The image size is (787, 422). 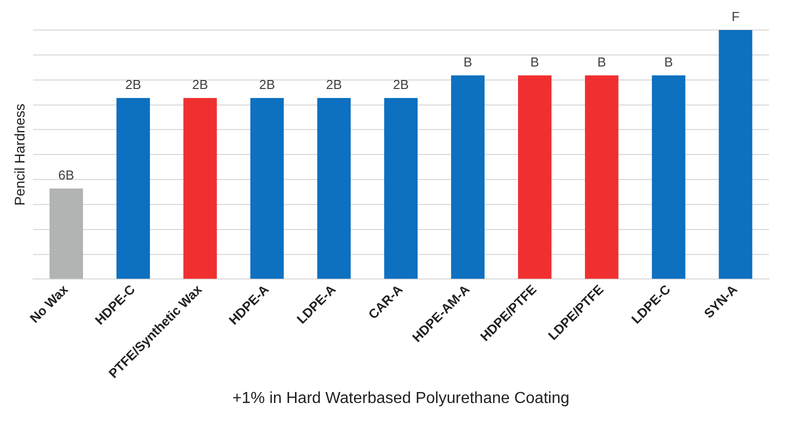 What do you see at coordinates (49, 303) in the screenshot?
I see `x-tick-label: No Wax` at bounding box center [49, 303].